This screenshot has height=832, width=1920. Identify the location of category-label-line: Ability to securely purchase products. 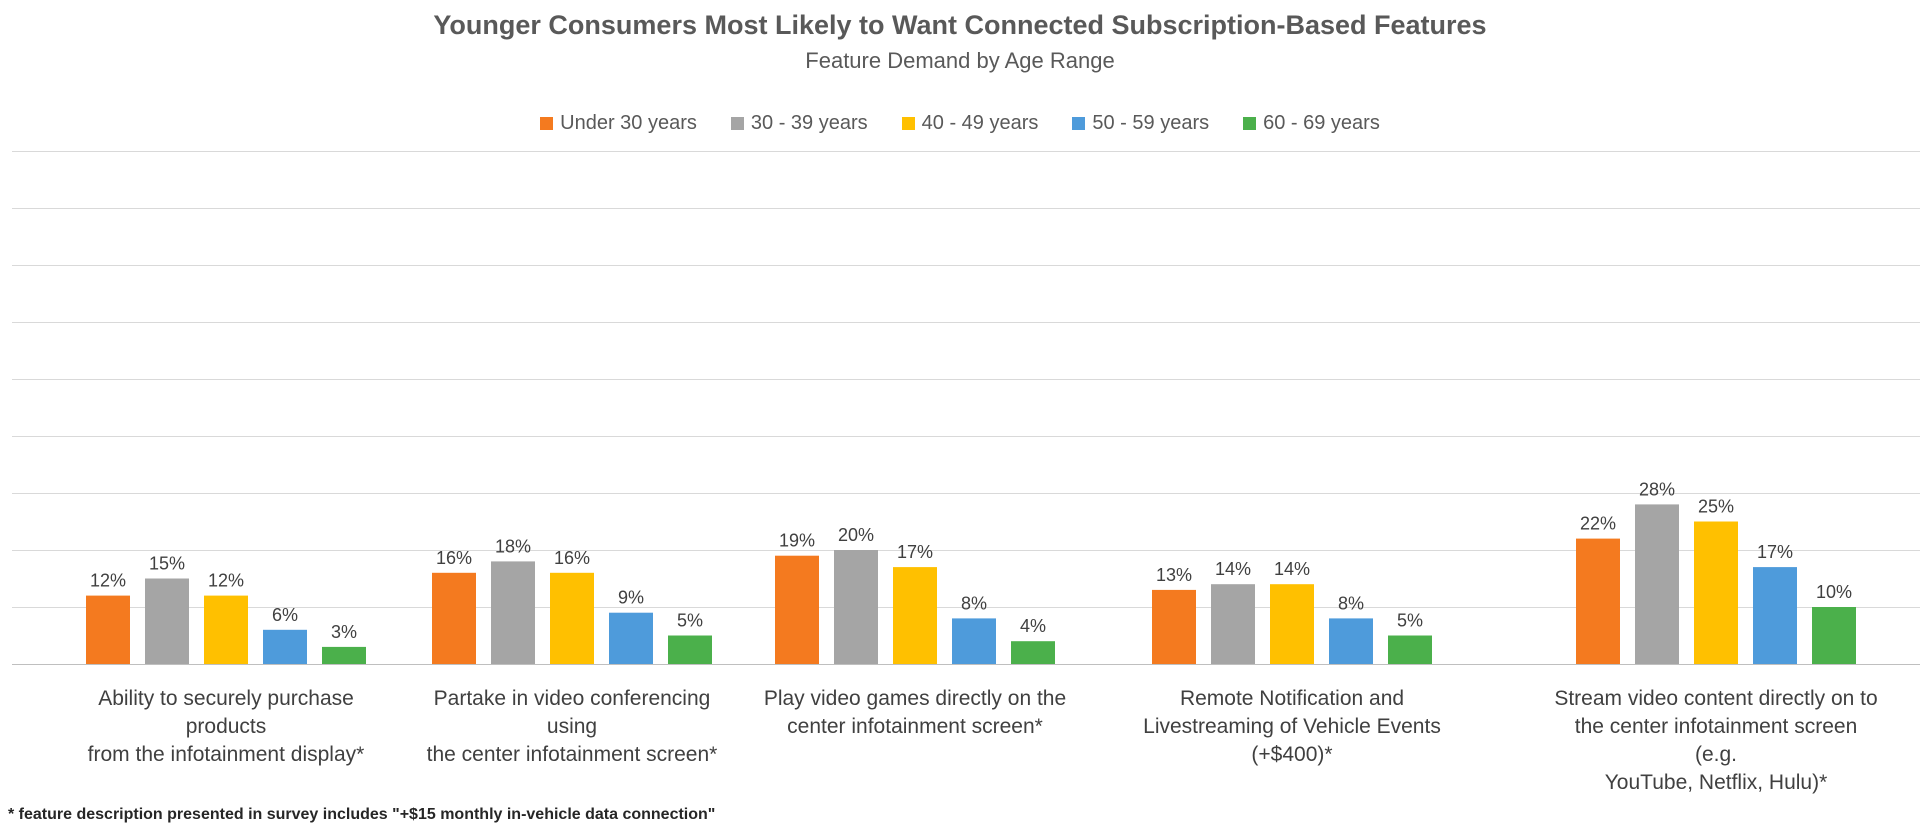
(226, 712).